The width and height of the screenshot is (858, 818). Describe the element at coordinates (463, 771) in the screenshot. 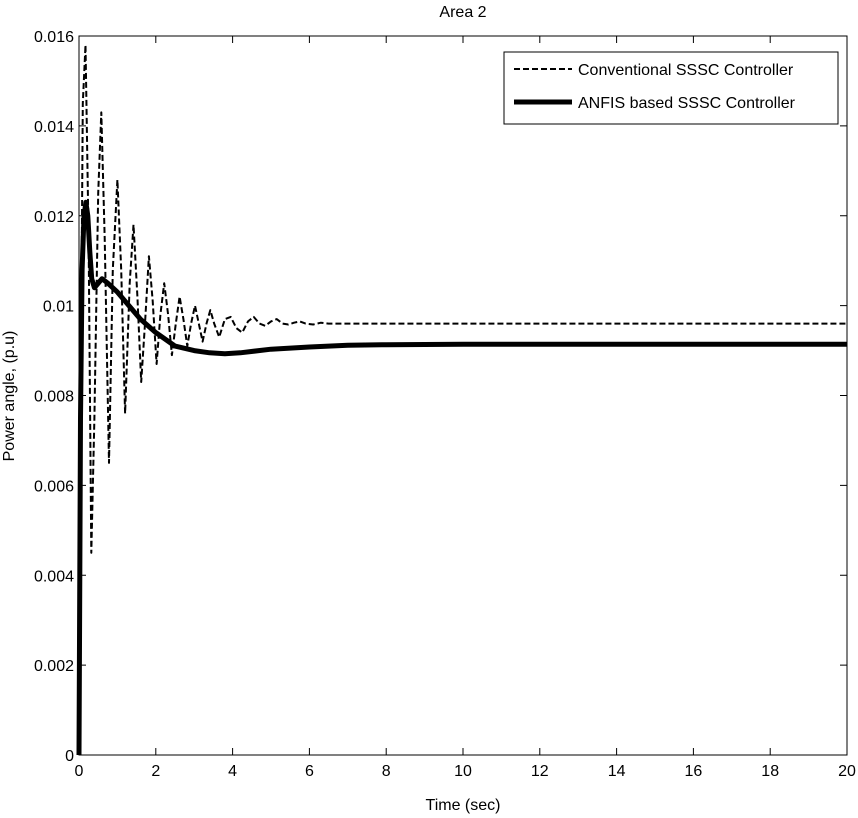

I see `x-tick-label: 10` at that location.